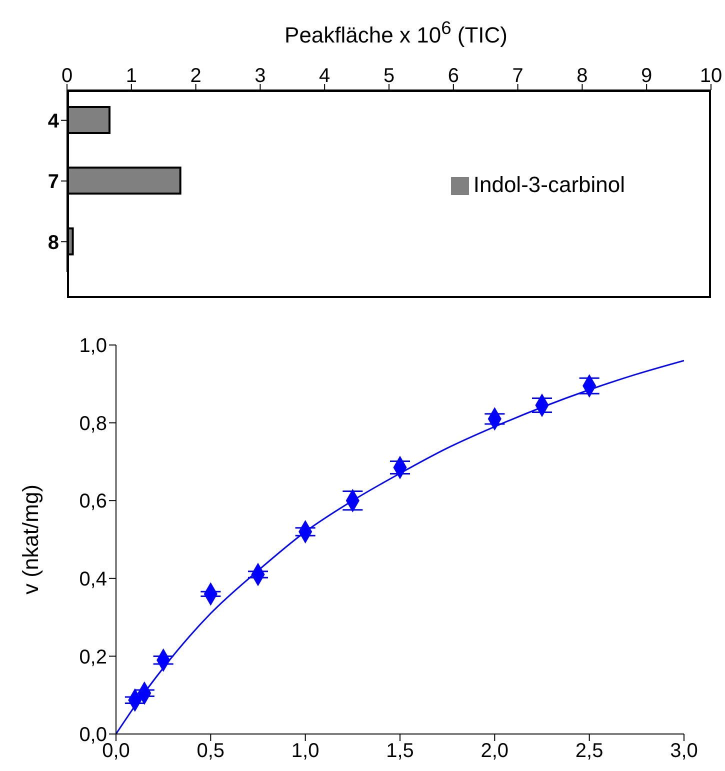 The width and height of the screenshot is (725, 771). What do you see at coordinates (589, 751) in the screenshot?
I see `x-tick-label: 2,5` at bounding box center [589, 751].